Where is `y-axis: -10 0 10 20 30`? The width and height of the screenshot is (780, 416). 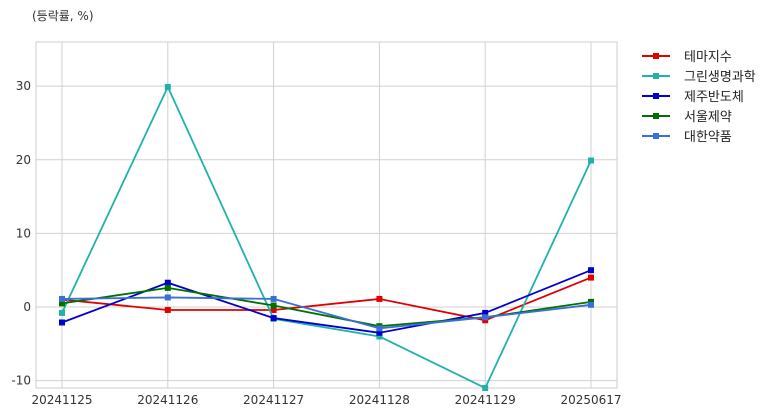
y-axis: -10 0 10 20 30 is located at coordinates (21, 233).